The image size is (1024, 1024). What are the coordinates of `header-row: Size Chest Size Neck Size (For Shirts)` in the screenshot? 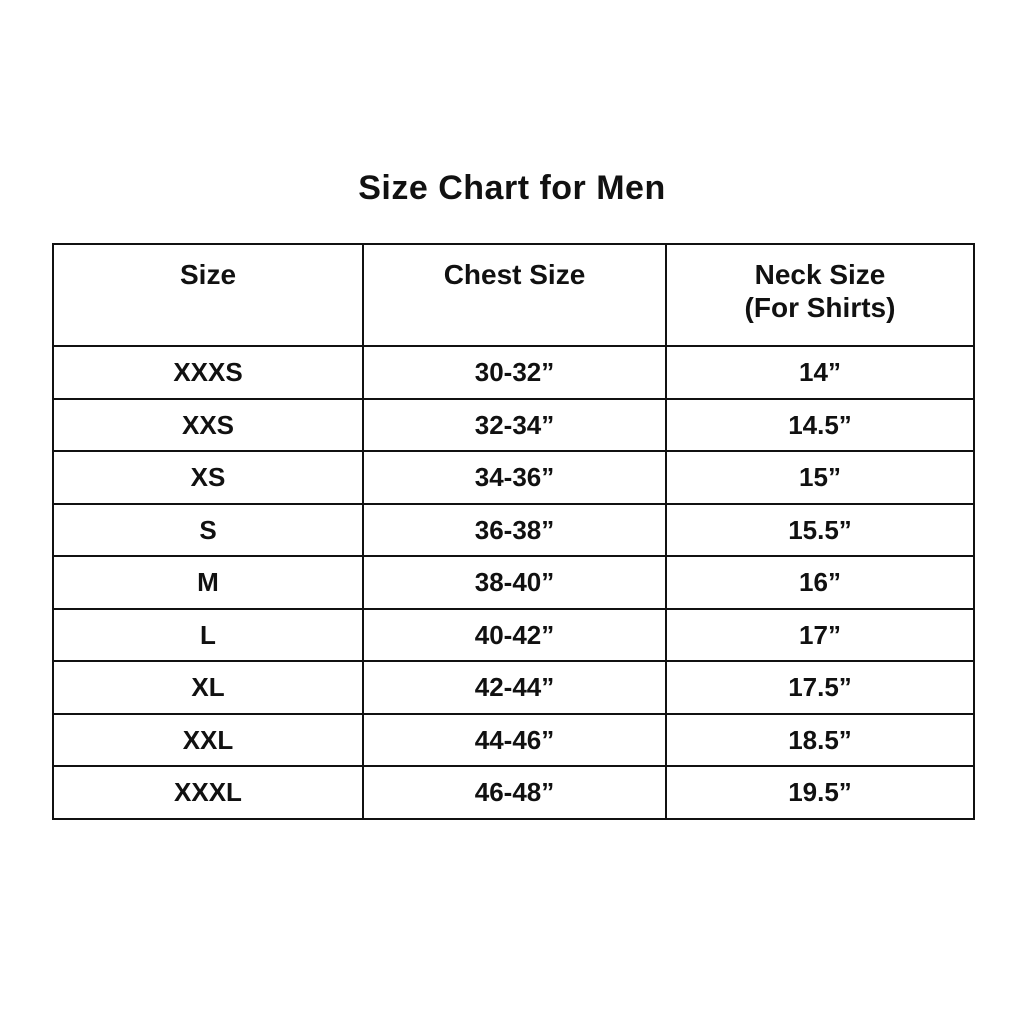 It's located at (513, 295).